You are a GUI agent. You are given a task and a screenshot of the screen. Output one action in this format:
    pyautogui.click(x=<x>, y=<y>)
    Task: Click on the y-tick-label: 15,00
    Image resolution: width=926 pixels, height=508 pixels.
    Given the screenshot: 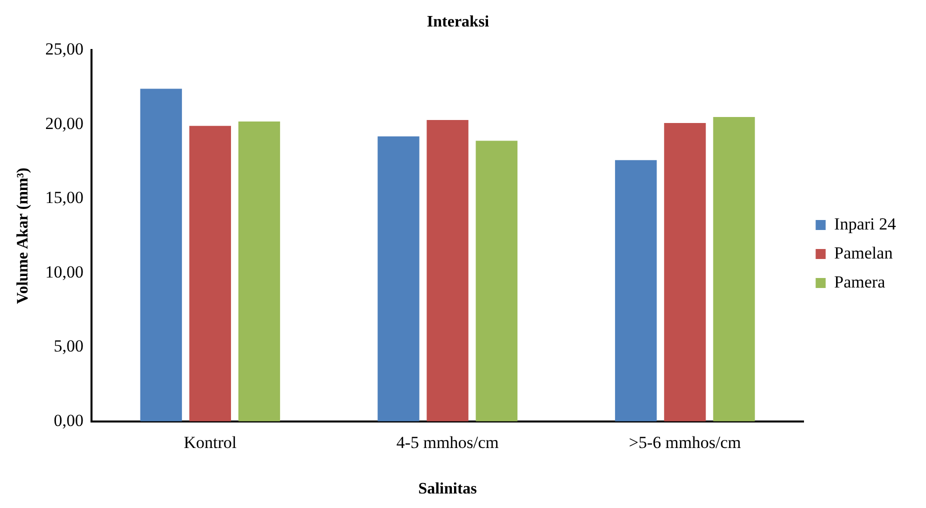 What is the action you would take?
    pyautogui.click(x=64, y=198)
    